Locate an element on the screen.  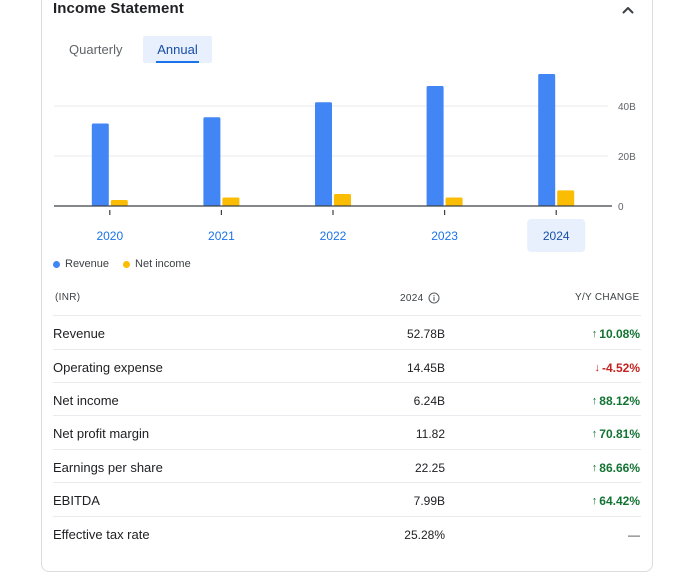
row-value: 14.45B is located at coordinates (425, 368).